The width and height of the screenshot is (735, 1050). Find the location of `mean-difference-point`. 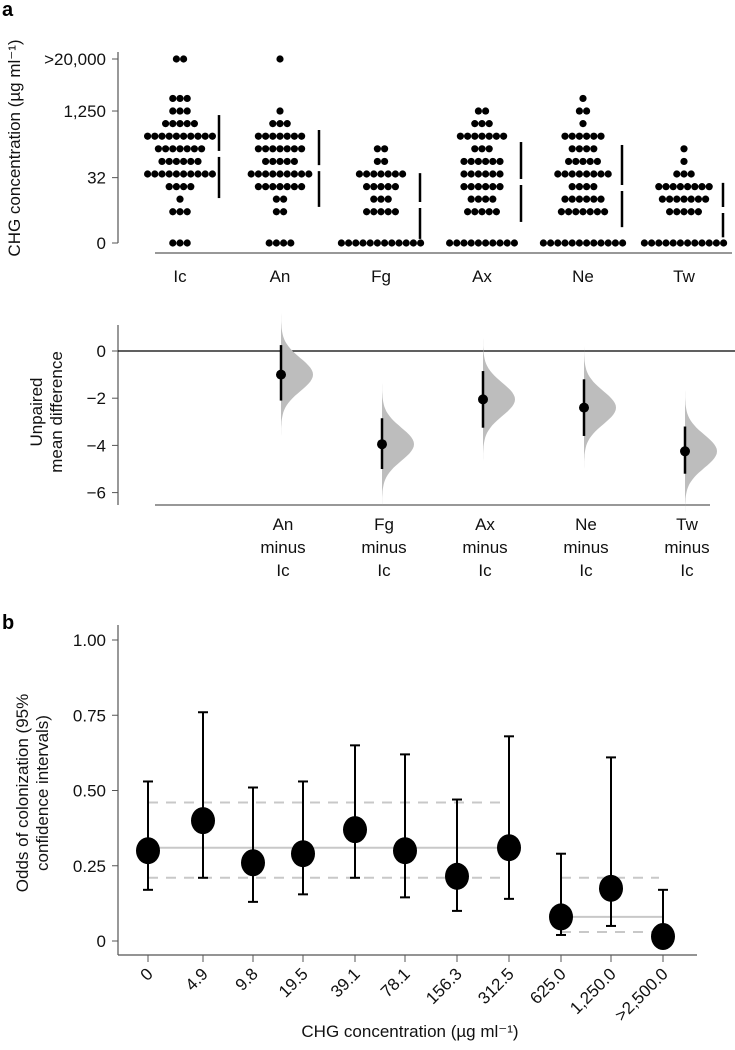

mean-difference-point is located at coordinates (483, 399).